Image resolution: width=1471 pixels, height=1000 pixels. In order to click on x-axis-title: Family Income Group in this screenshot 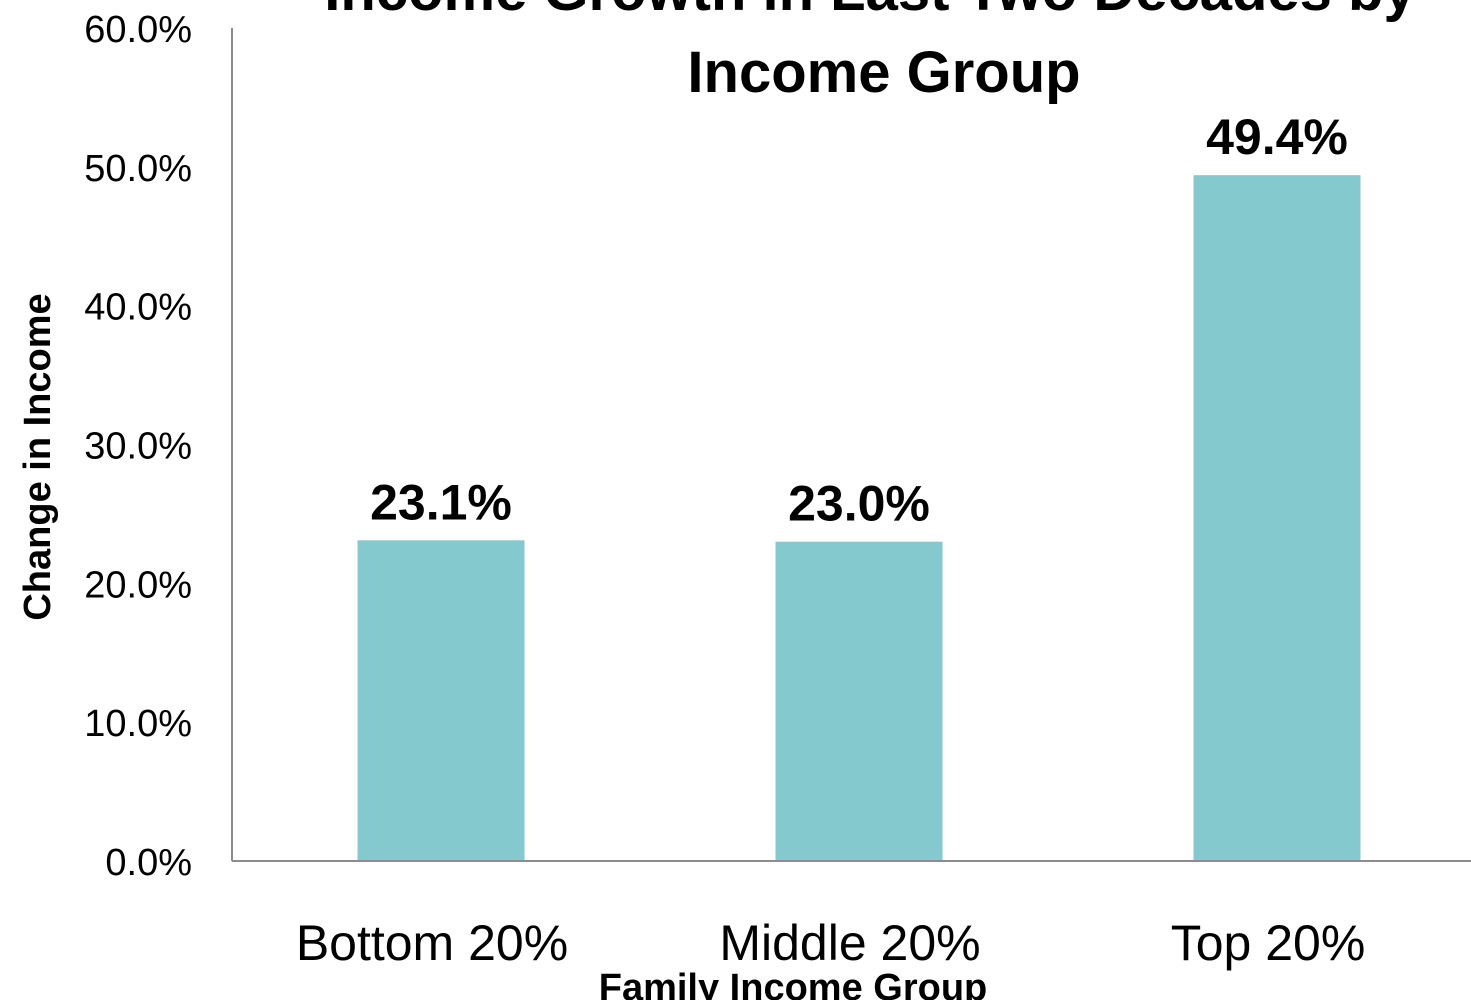, I will do `click(793, 983)`.